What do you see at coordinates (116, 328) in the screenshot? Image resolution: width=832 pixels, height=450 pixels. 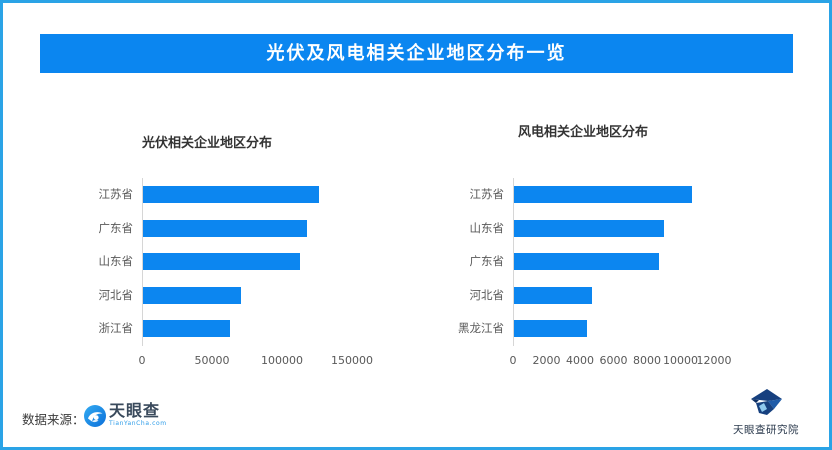 I see `category-label: 浙江省` at bounding box center [116, 328].